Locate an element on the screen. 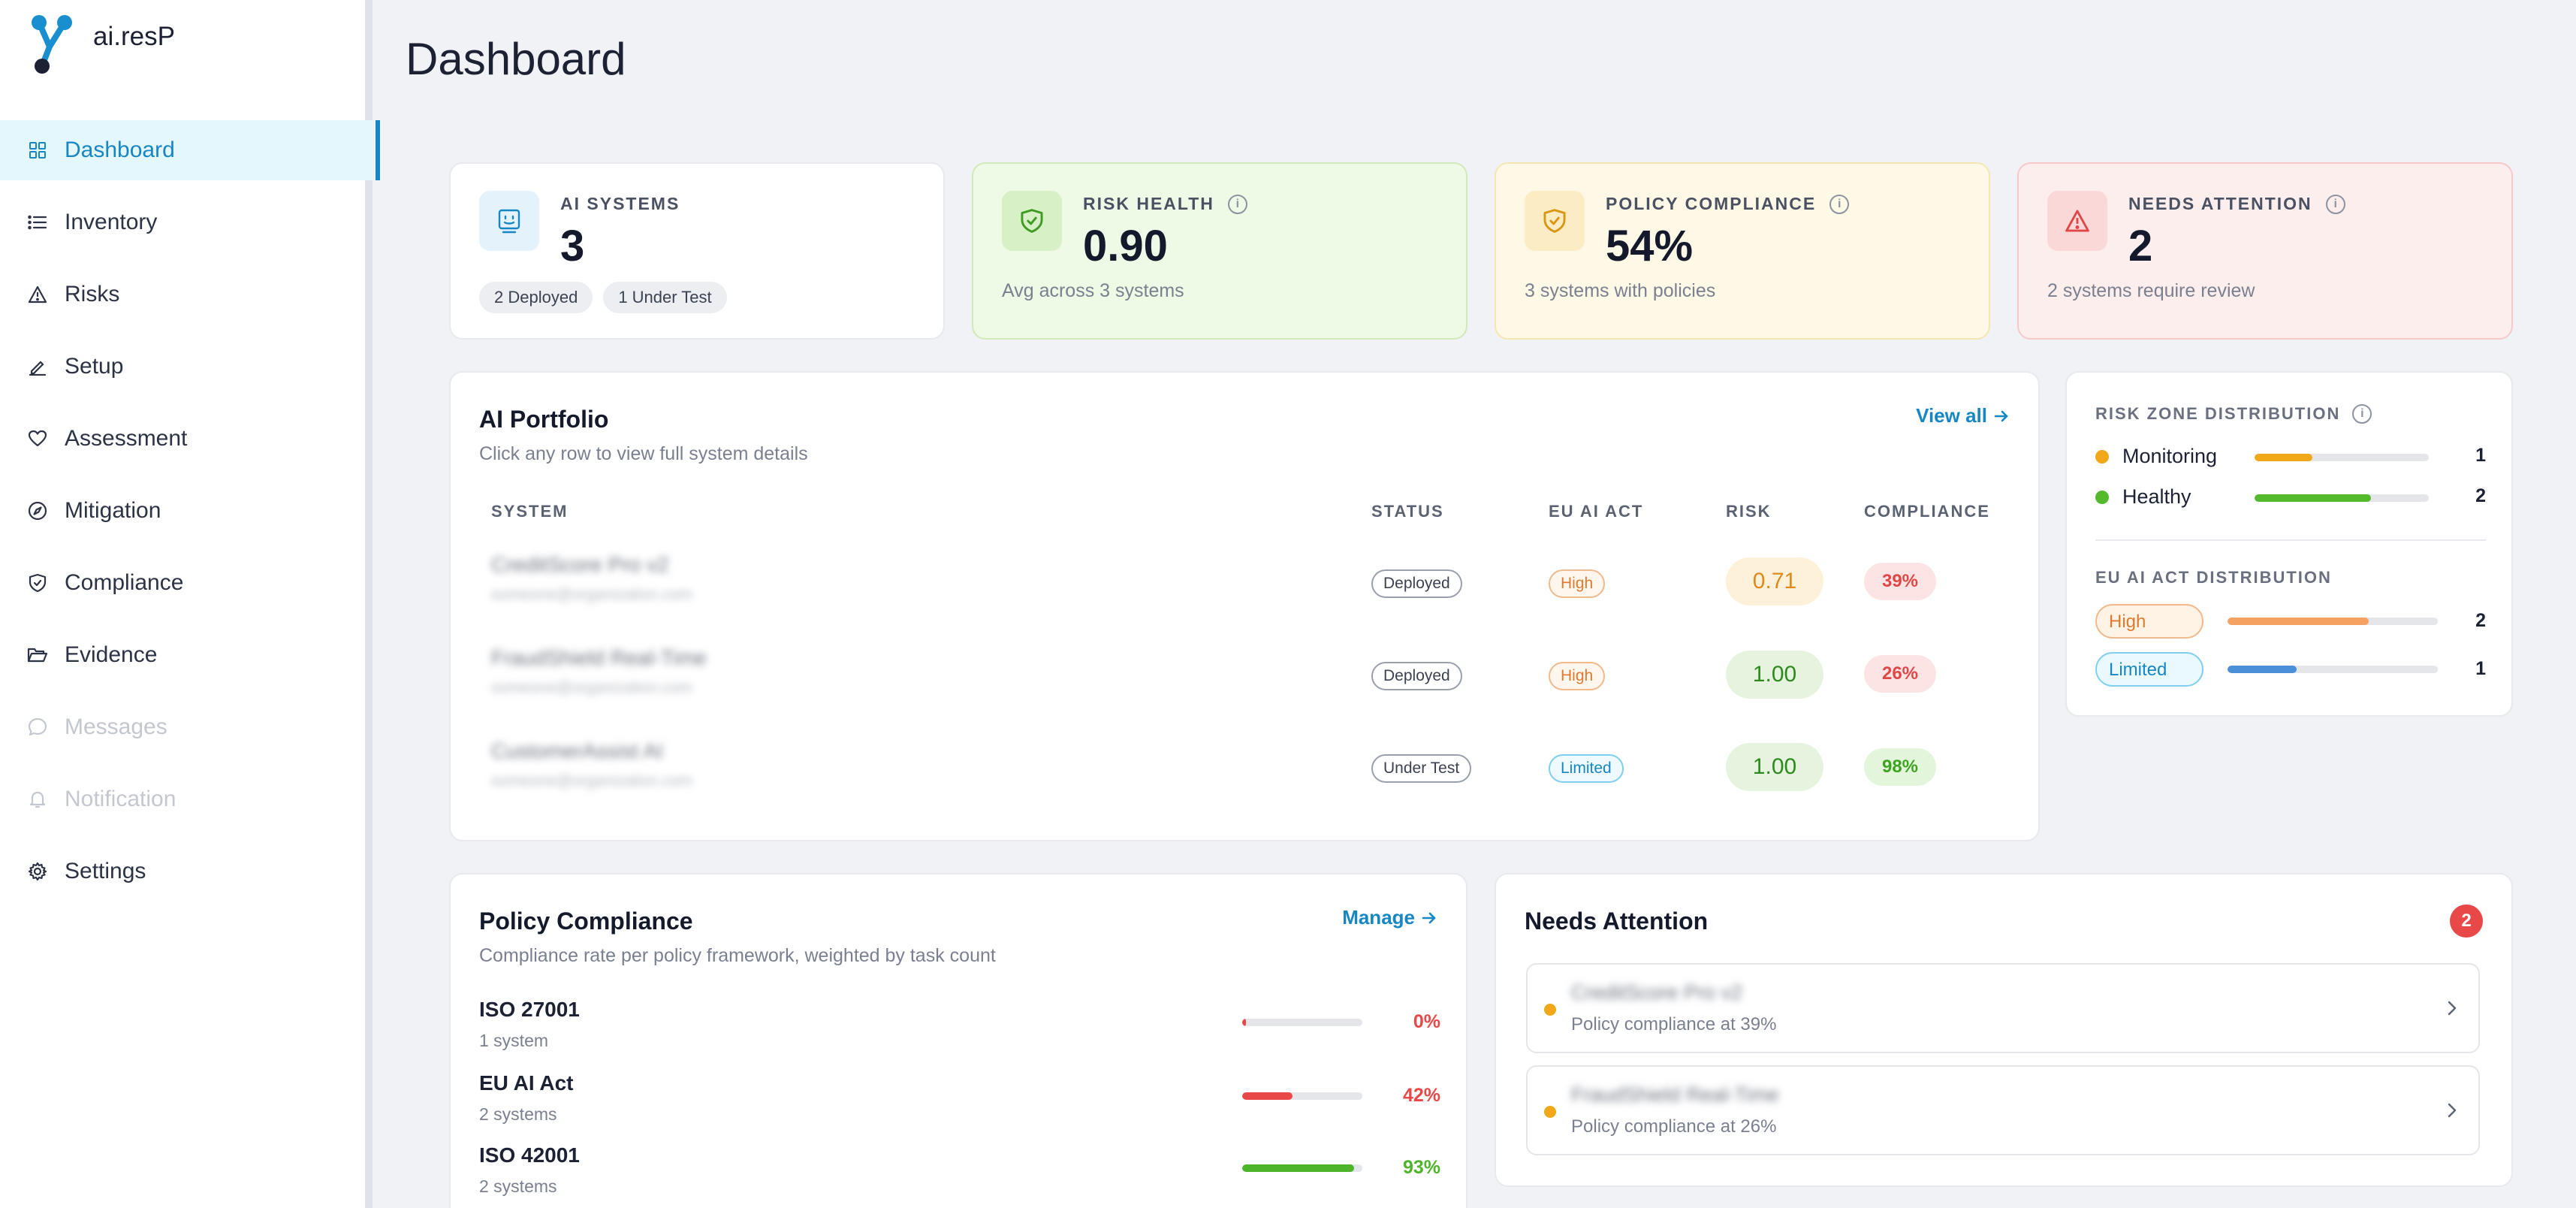 The width and height of the screenshot is (2576, 1208). risk-zone-title: RISK ZONE DISTRIBUTION i is located at coordinates (2233, 414).